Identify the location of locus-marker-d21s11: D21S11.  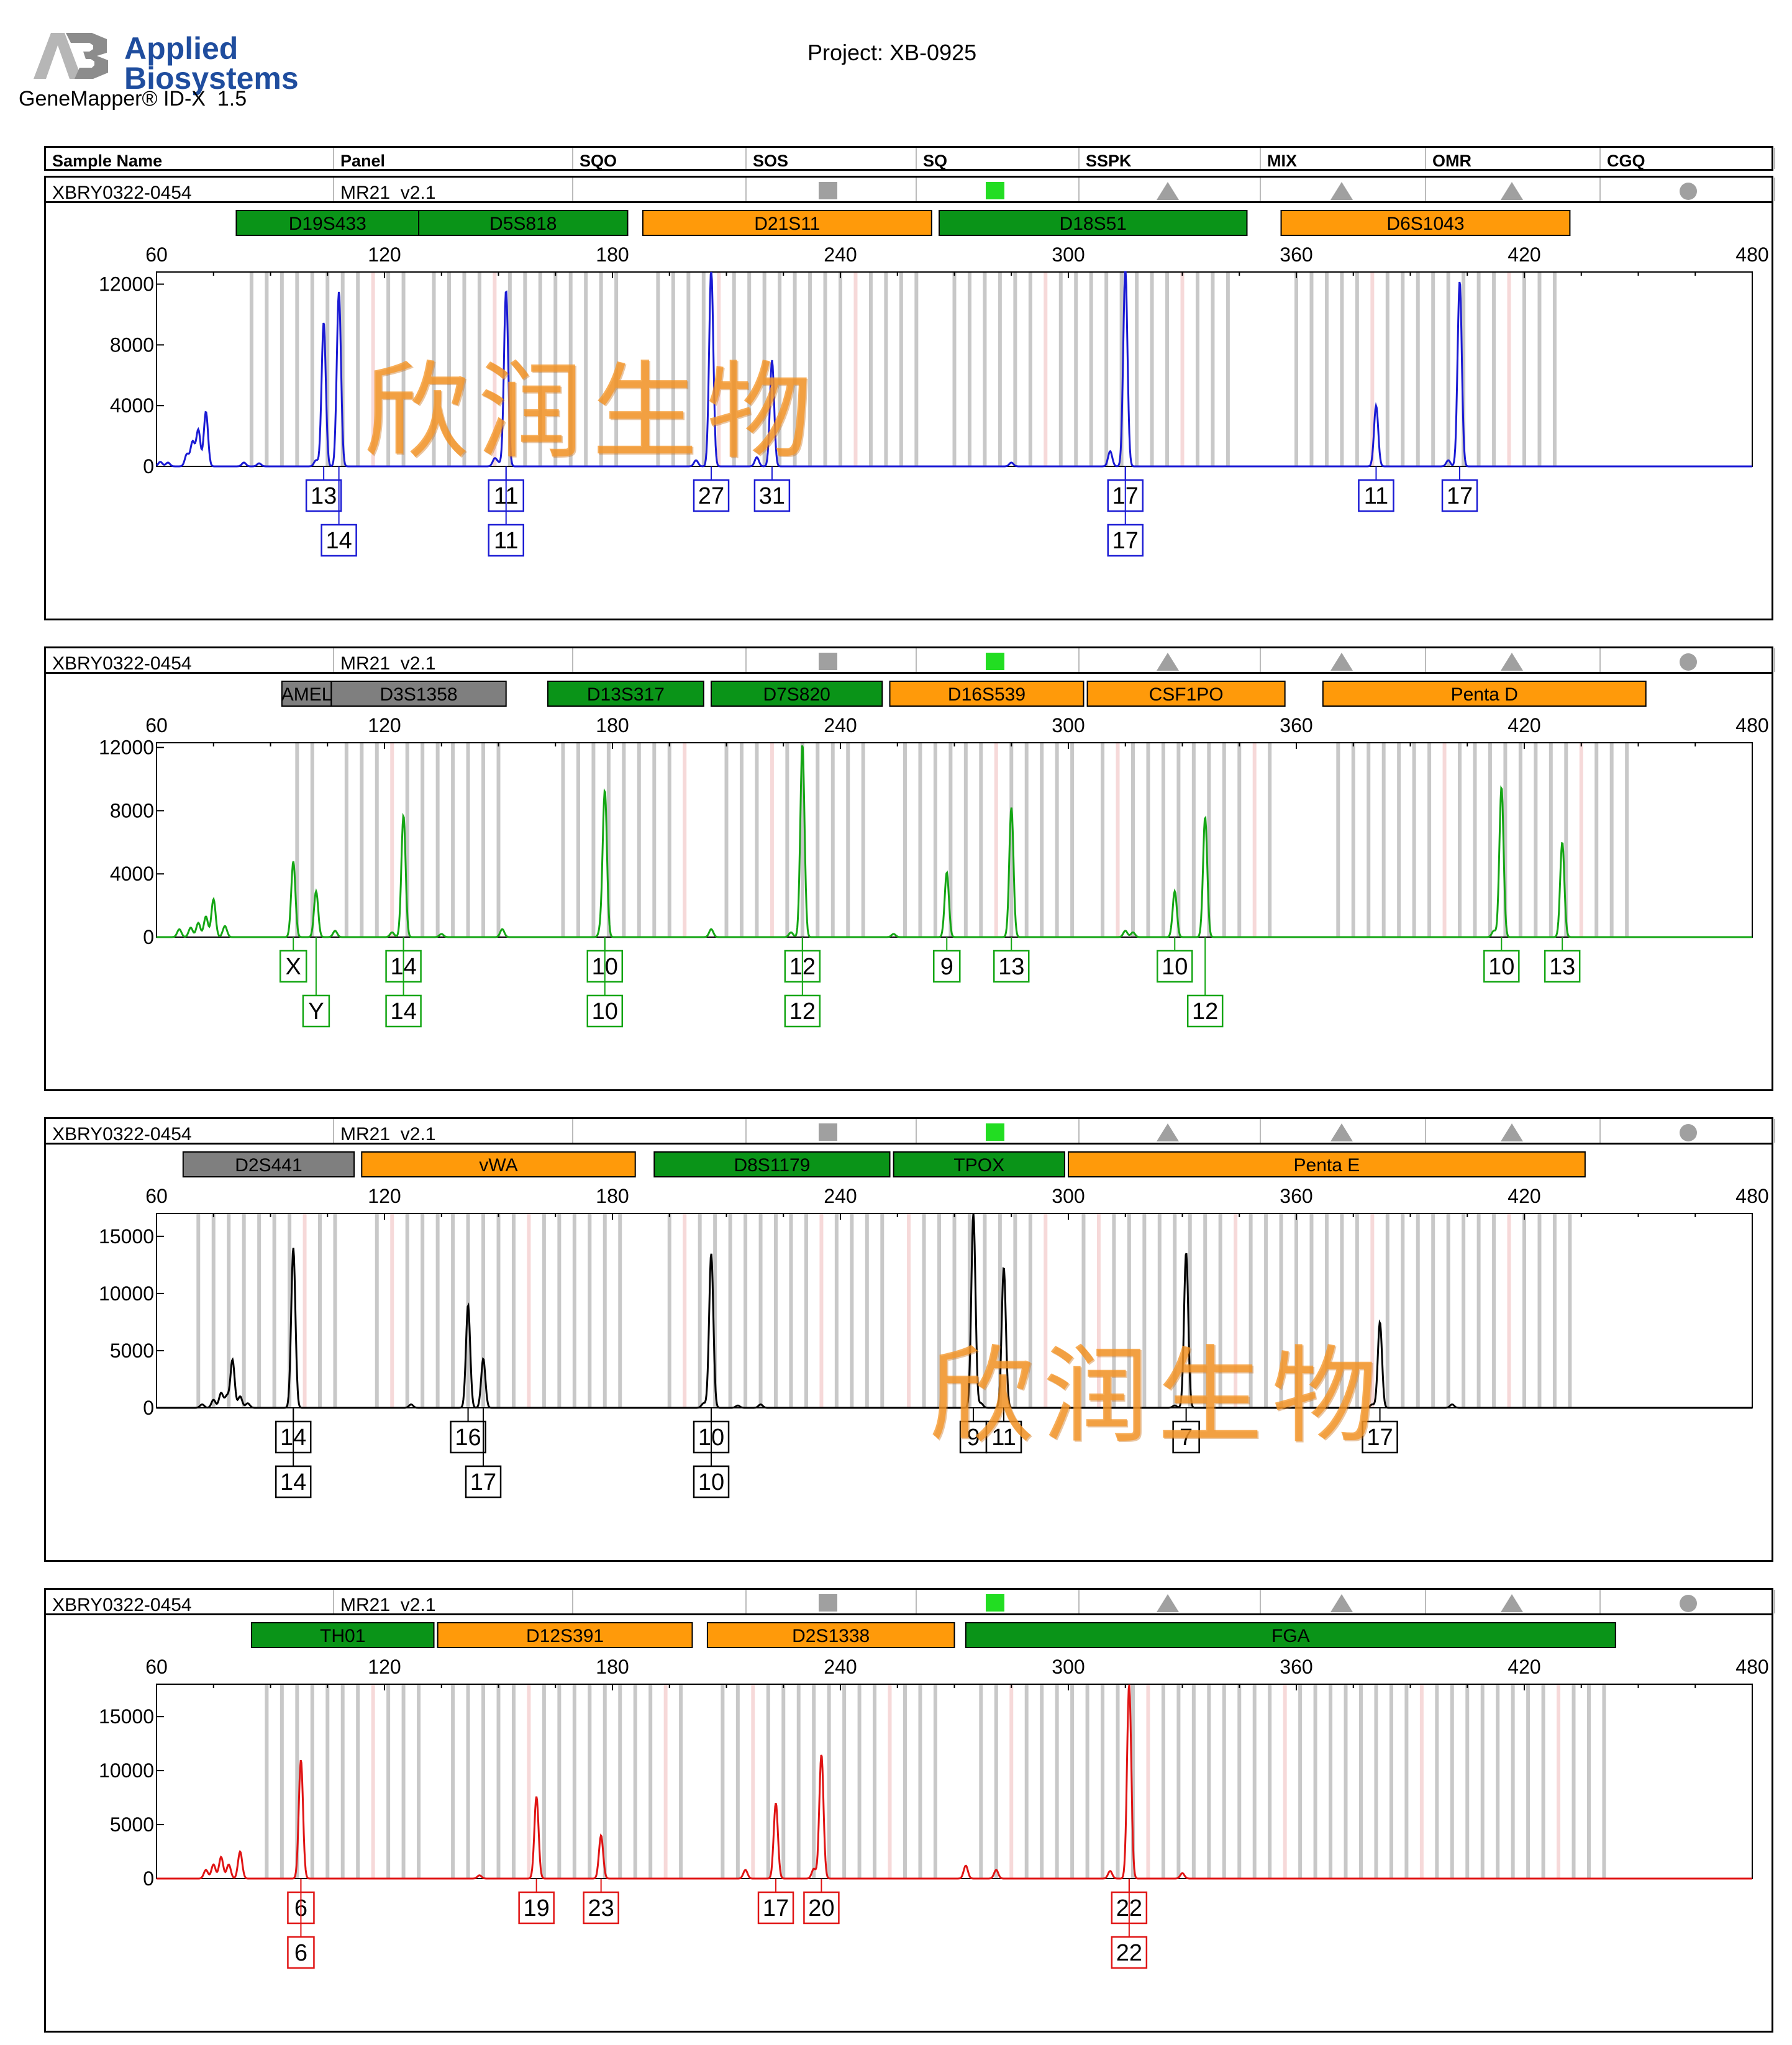
(787, 223).